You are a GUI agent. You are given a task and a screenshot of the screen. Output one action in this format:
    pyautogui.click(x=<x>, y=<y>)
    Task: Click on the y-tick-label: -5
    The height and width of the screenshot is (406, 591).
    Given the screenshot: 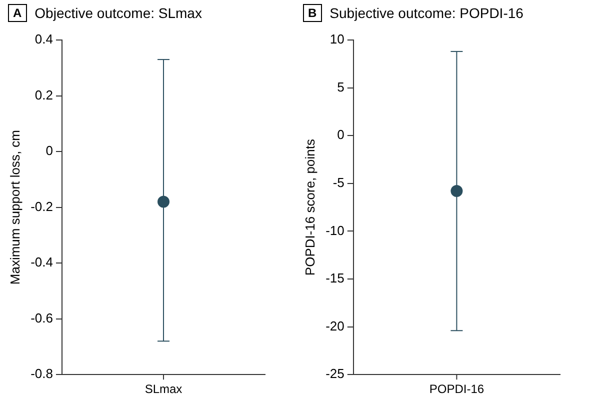 What is the action you would take?
    pyautogui.click(x=338, y=182)
    